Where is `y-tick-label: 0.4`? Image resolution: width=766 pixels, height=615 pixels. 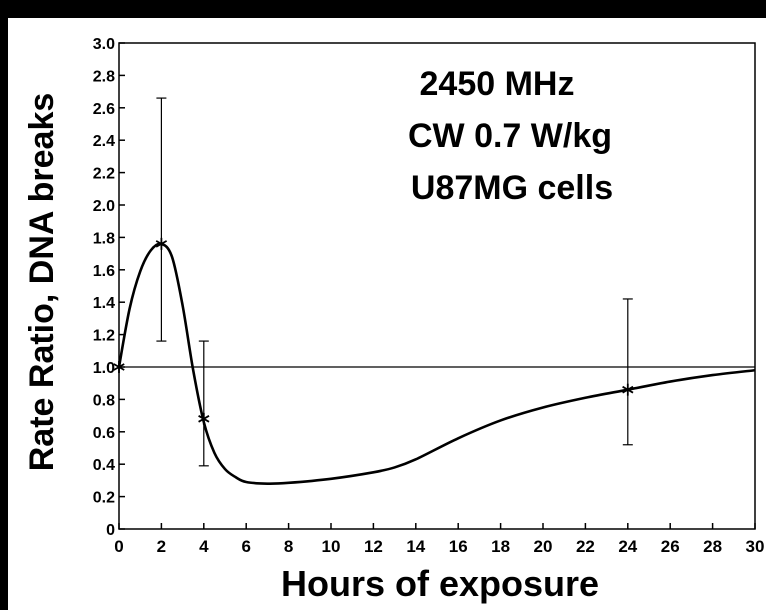 y-tick-label: 0.4 is located at coordinates (104, 465).